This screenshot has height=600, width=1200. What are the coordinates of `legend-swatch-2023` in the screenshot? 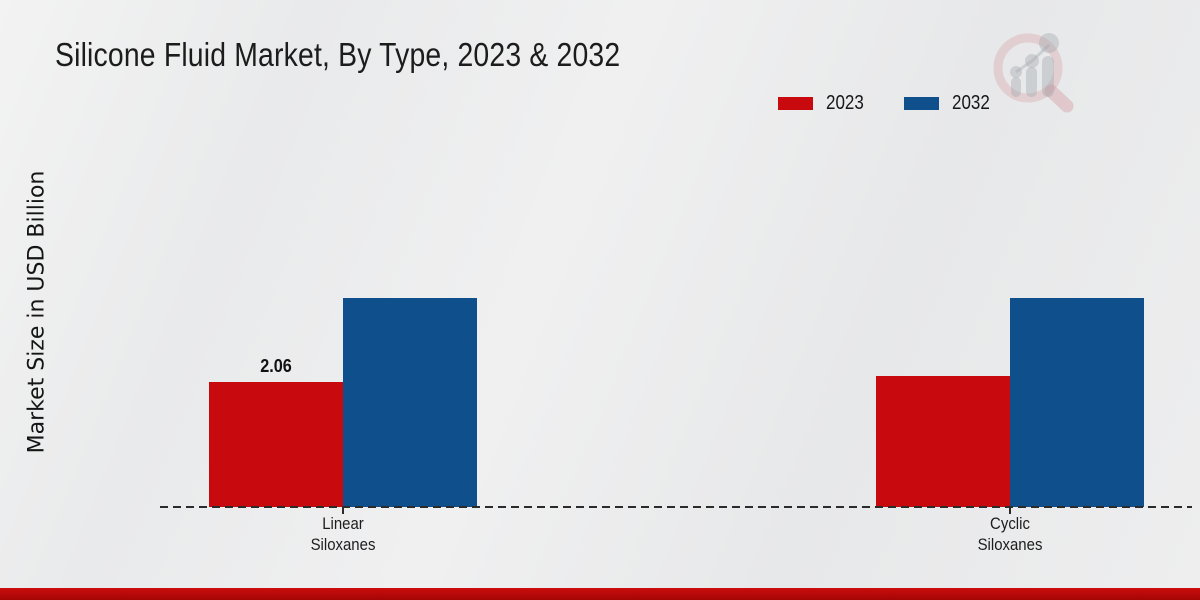 It's located at (795, 103).